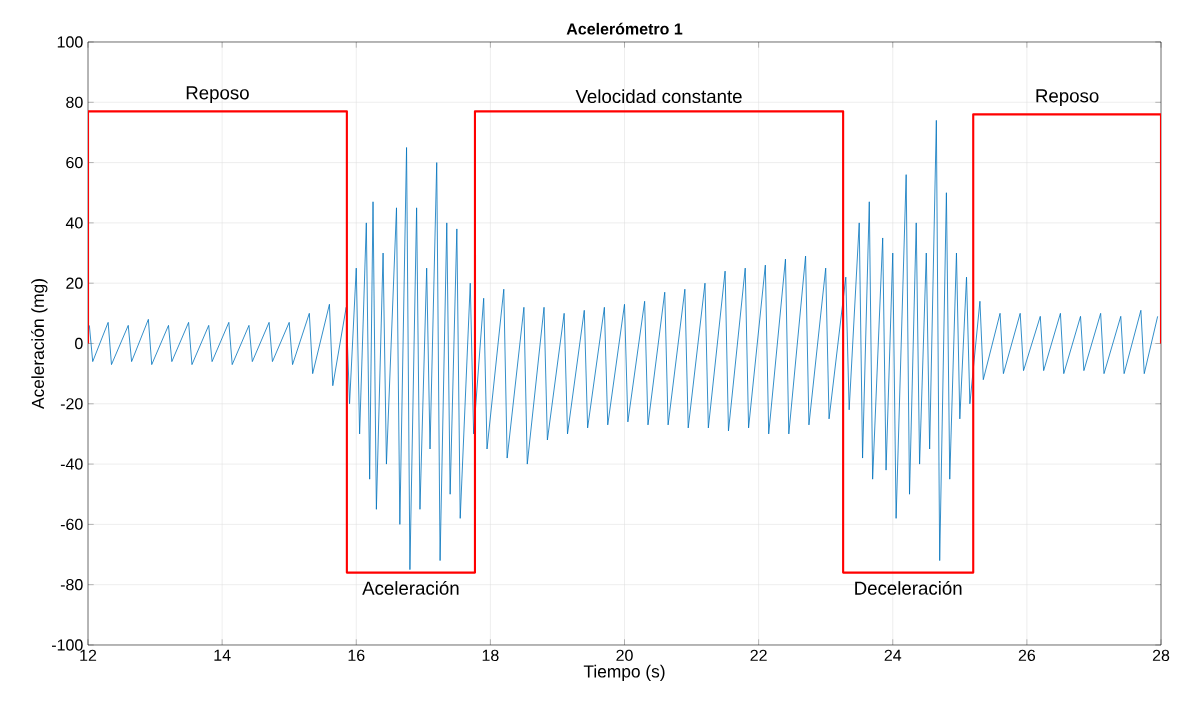 This screenshot has height=702, width=1181. What do you see at coordinates (624, 655) in the screenshot?
I see `x-tick-label: 20` at bounding box center [624, 655].